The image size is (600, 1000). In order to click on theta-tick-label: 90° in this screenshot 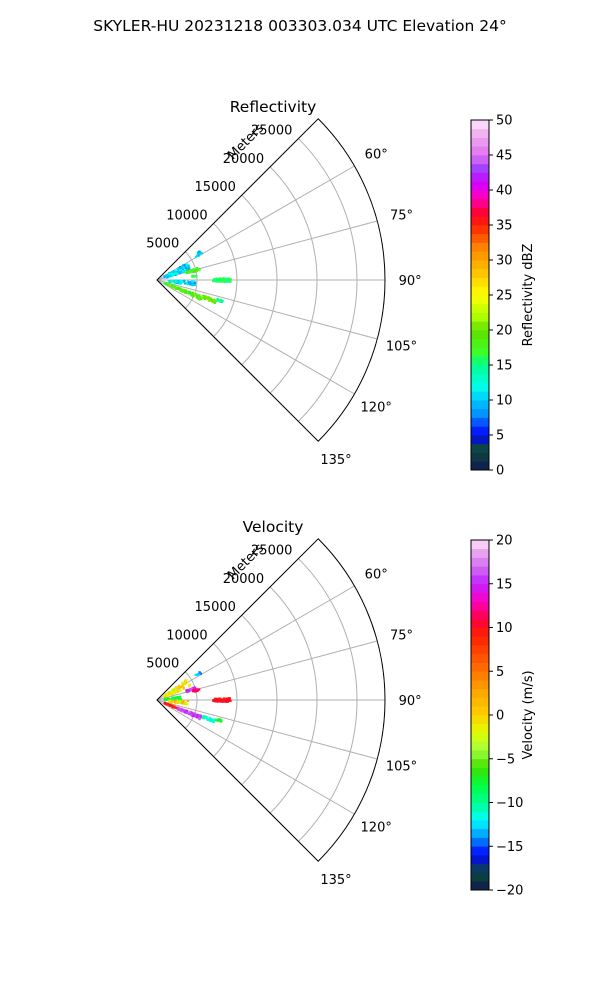, I will do `click(410, 701)`.